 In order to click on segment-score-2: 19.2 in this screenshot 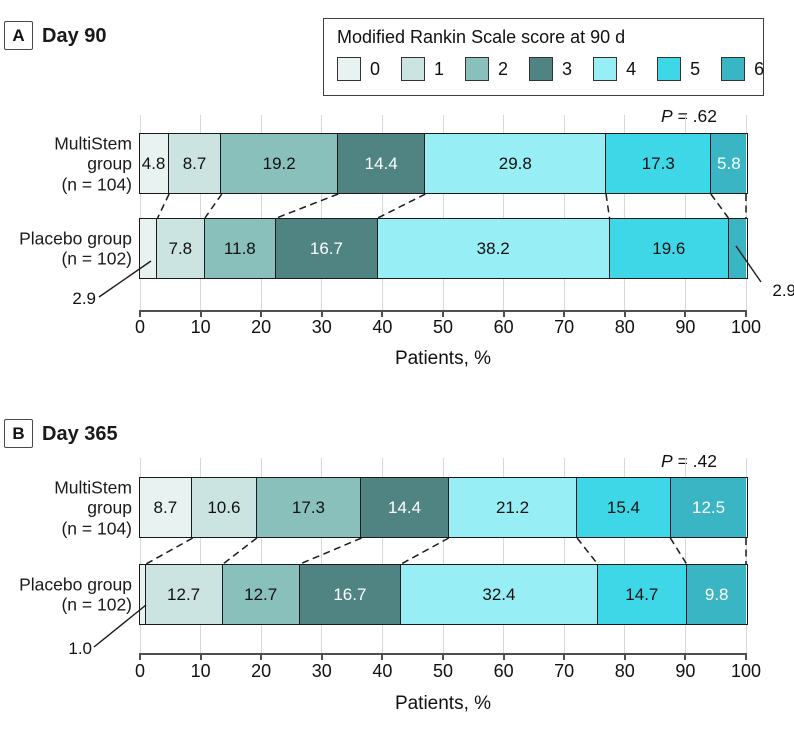, I will do `click(279, 163)`.